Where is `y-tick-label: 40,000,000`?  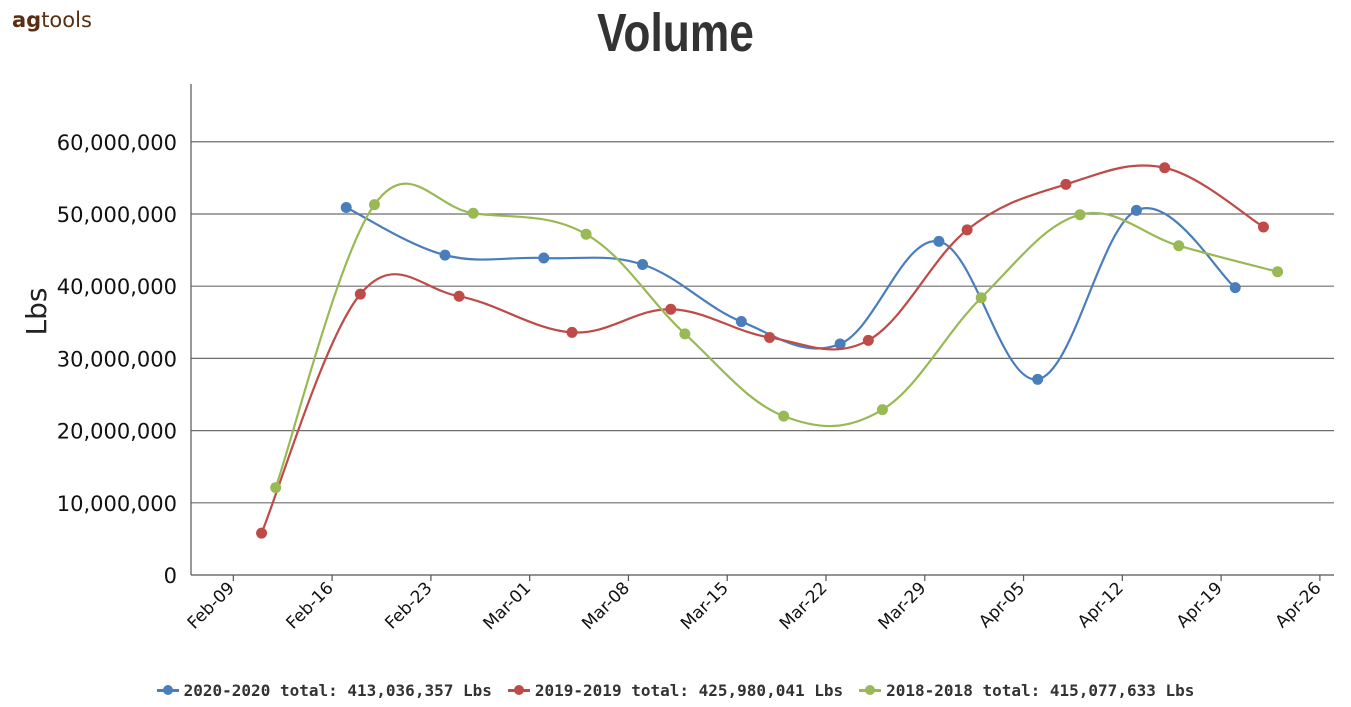
y-tick-label: 40,000,000 is located at coordinates (117, 287).